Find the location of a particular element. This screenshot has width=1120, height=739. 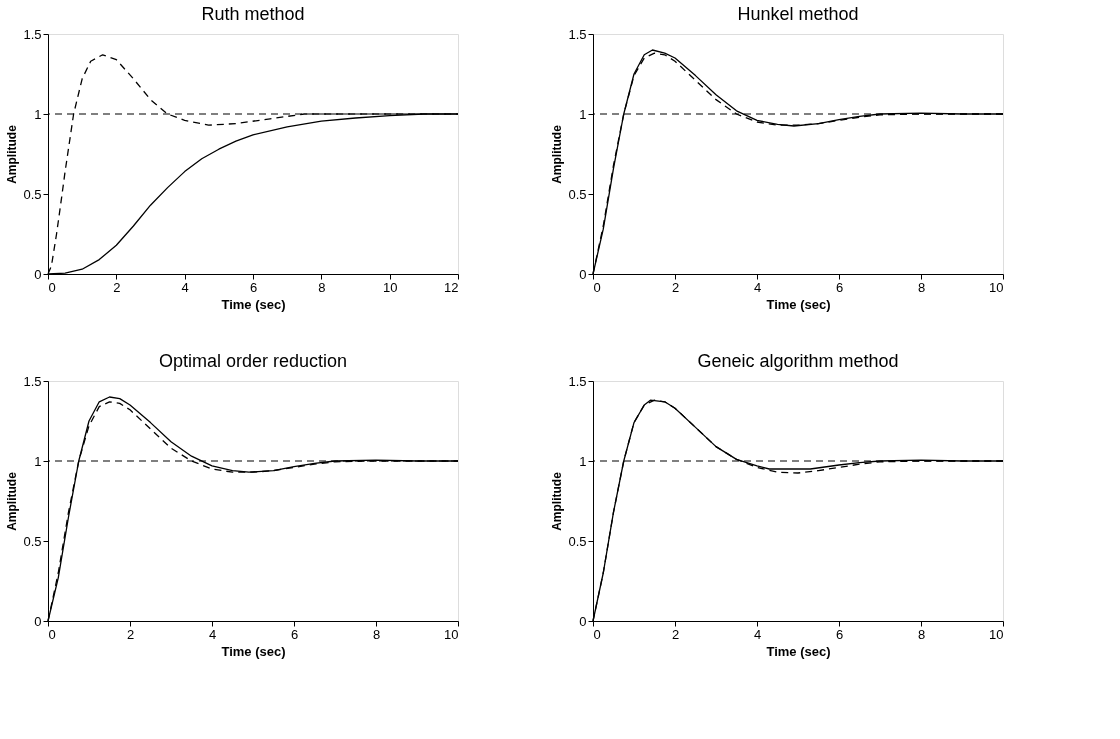

x-tick-label: 12 is located at coordinates (451, 287).